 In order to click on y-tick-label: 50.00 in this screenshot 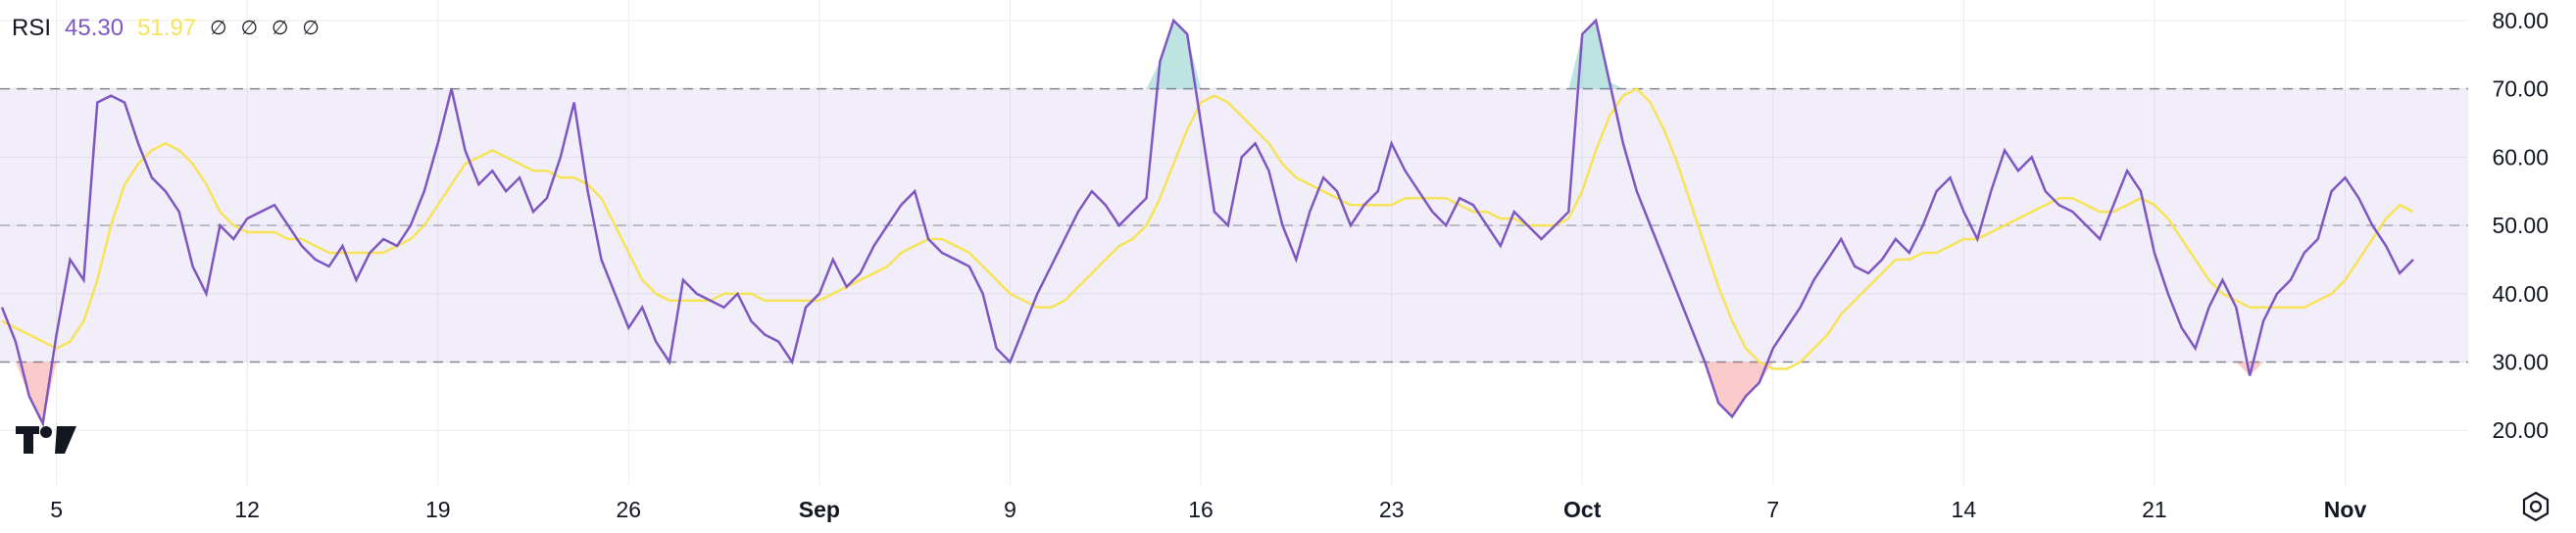, I will do `click(2520, 225)`.